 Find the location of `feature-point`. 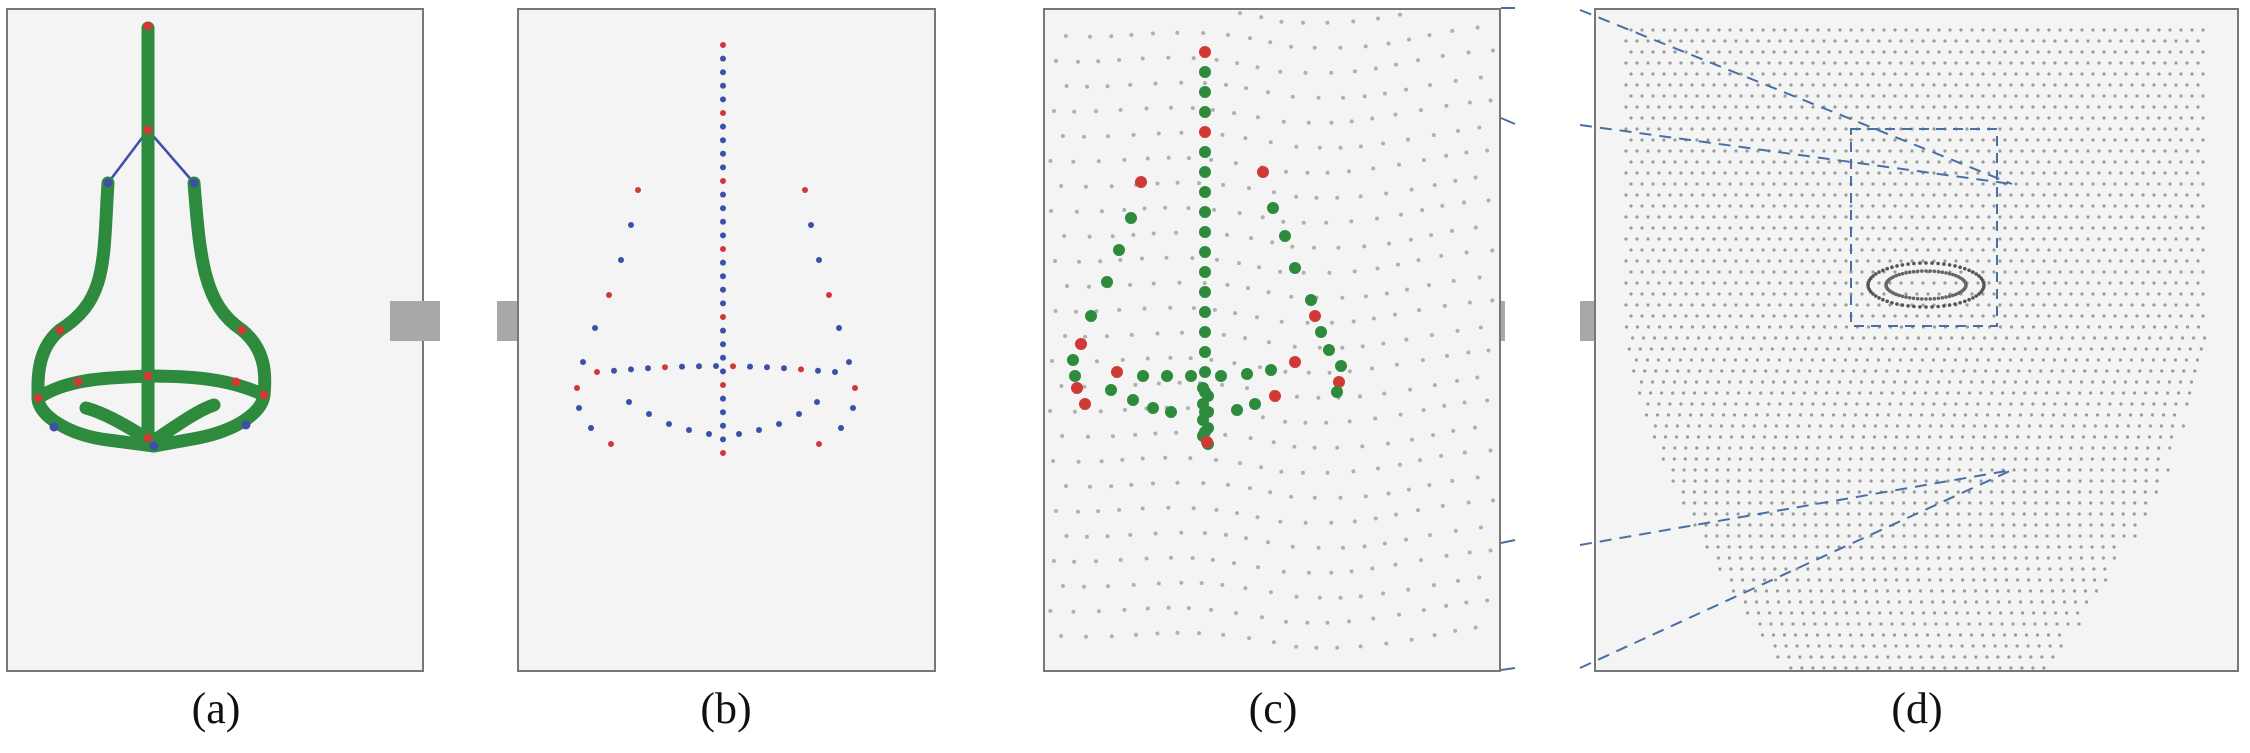

feature-point is located at coordinates (1205, 372).